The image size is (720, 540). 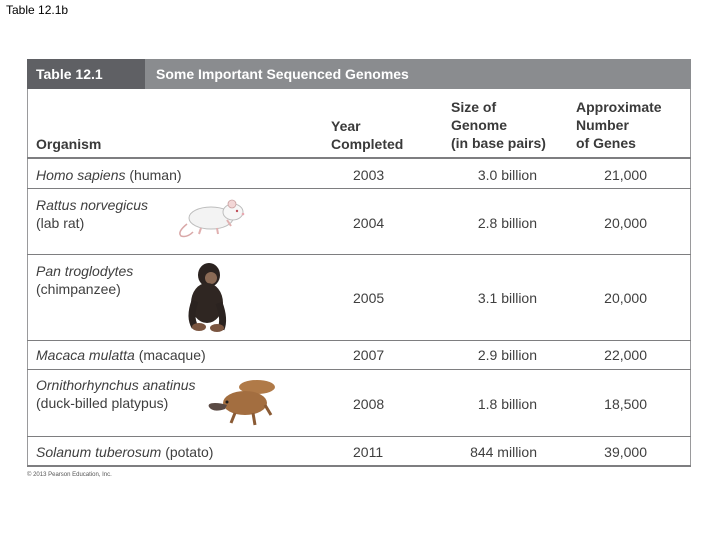 What do you see at coordinates (498, 143) in the screenshot?
I see `col-header-size-line3: (in base pairs)` at bounding box center [498, 143].